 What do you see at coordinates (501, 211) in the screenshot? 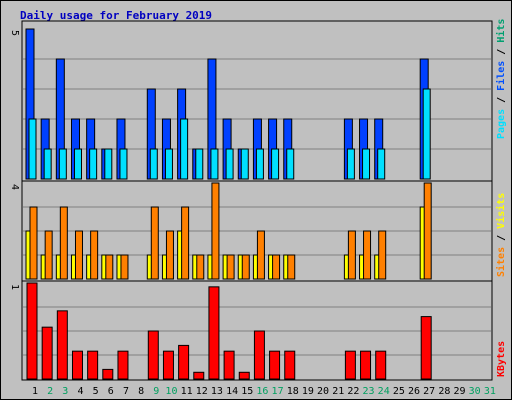
I see `legend-visits: Visits` at bounding box center [501, 211].